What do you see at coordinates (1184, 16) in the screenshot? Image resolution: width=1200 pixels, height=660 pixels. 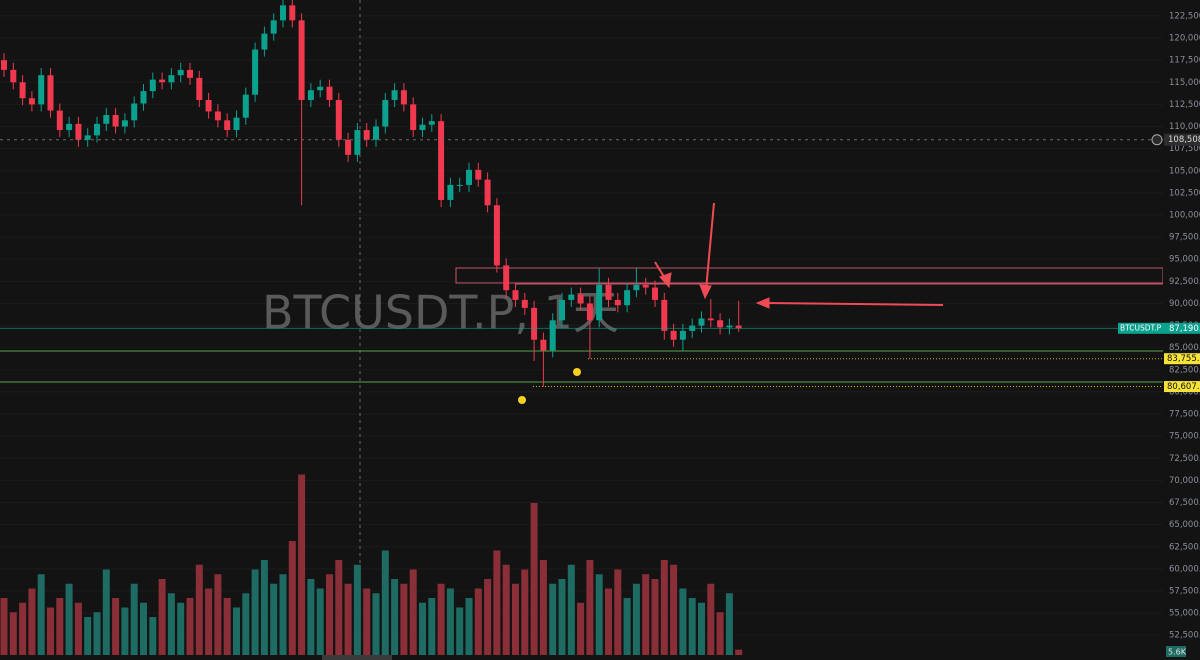 I see `y-tick-label: 122,500.` at bounding box center [1184, 16].